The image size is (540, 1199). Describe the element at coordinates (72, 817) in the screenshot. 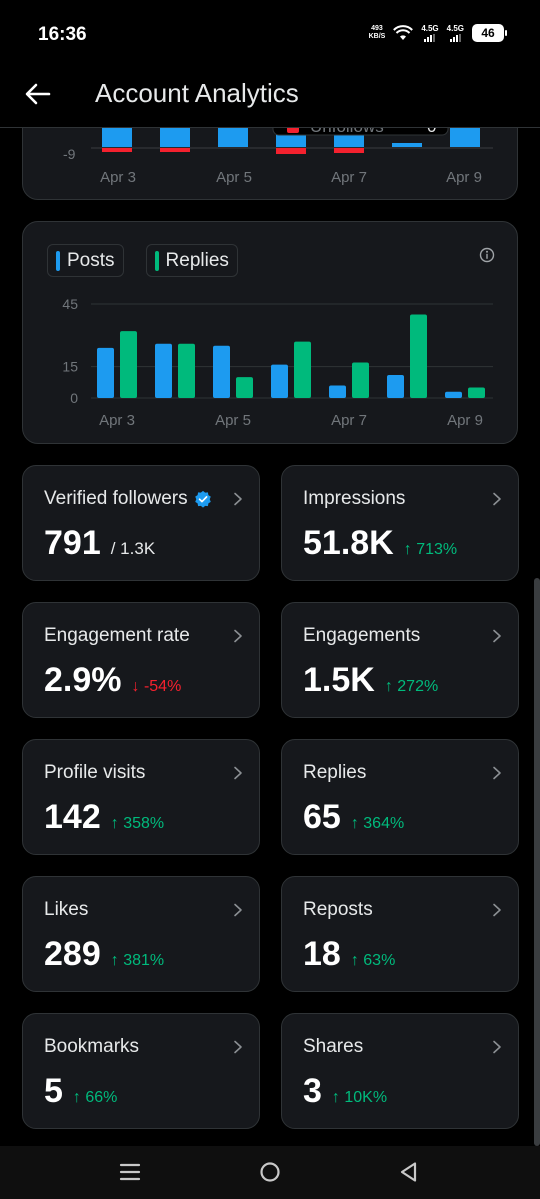

I see `metric-value: 142` at that location.